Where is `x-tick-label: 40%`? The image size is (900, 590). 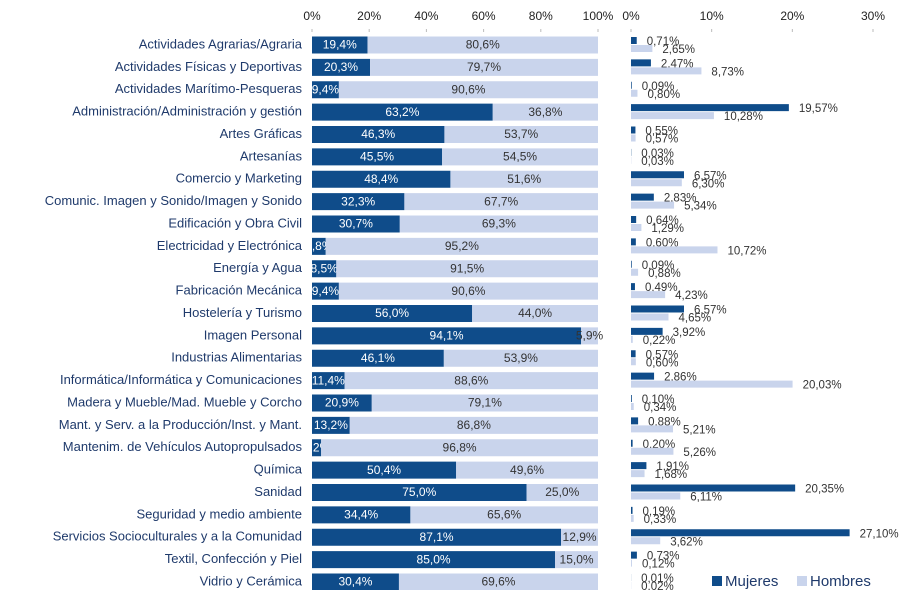 x-tick-label: 40% is located at coordinates (426, 16).